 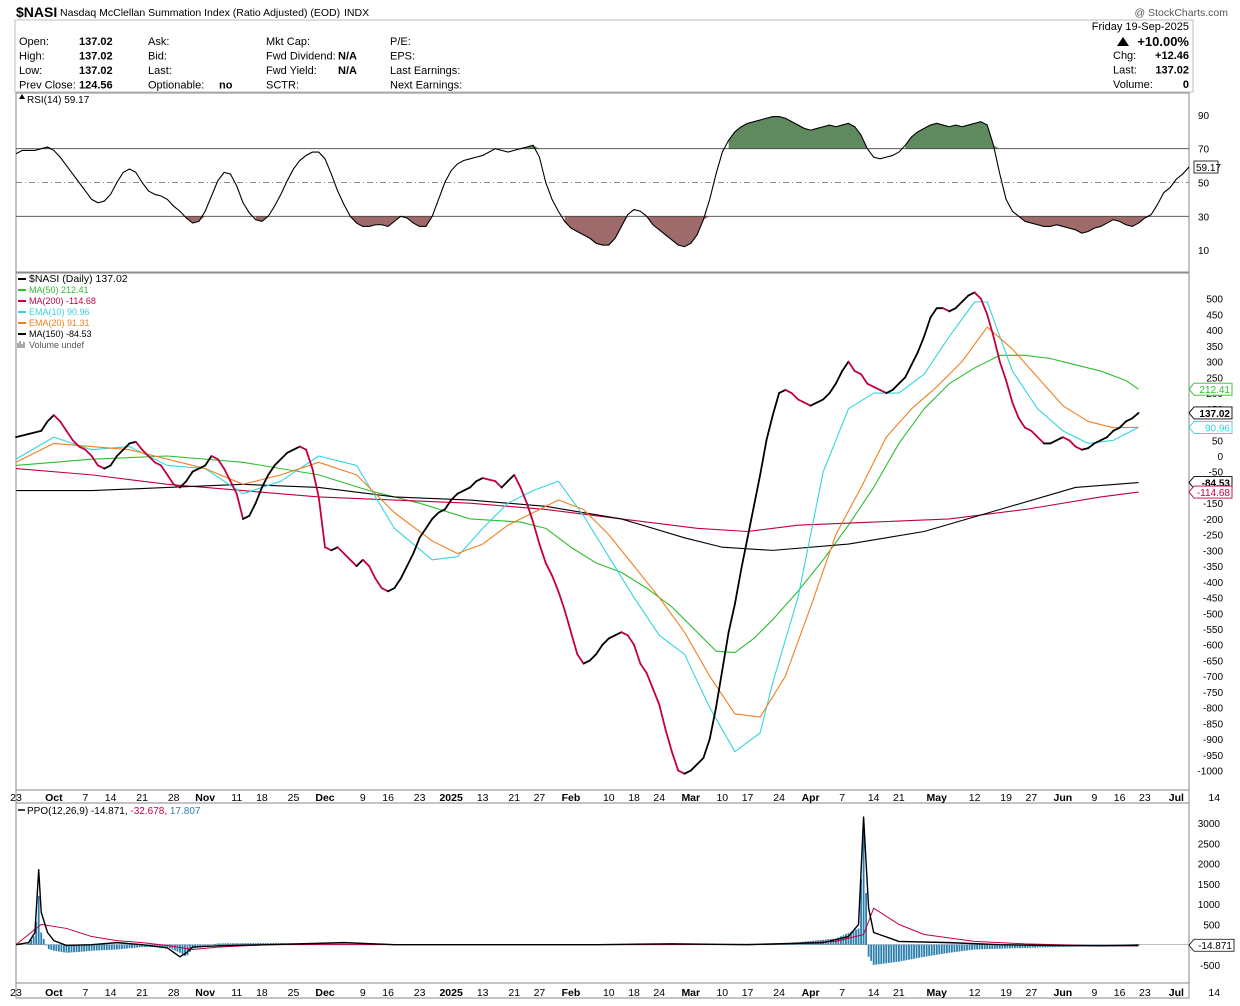 I want to click on rsi-tick-label: 30, so click(x=1204, y=217).